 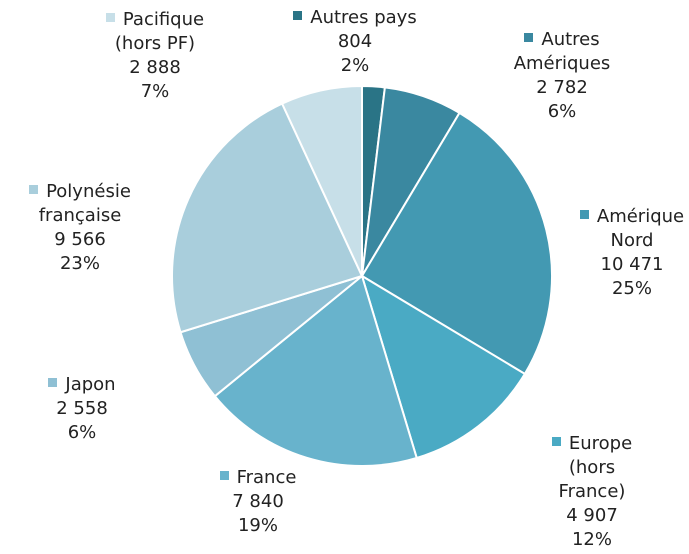 I want to click on slice-label: Amérique Nord 10 471 25%, so click(x=632, y=253).